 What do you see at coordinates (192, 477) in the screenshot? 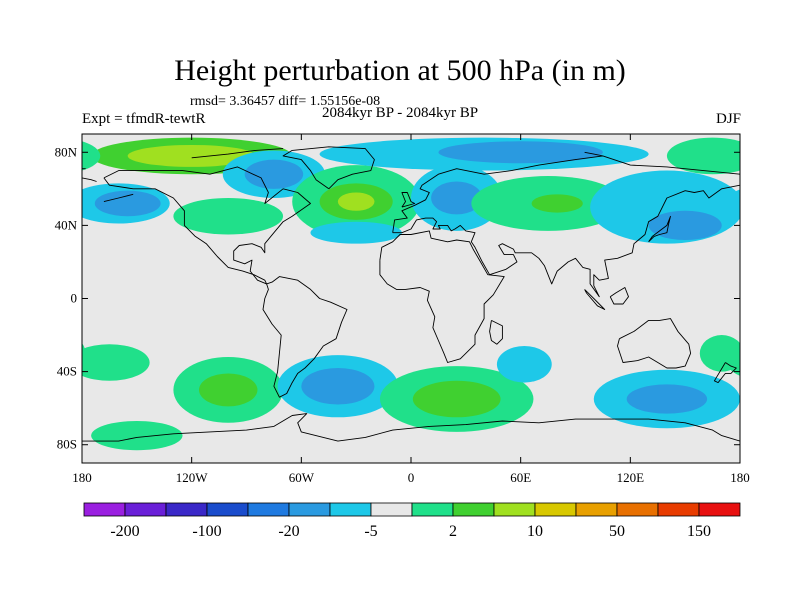
I see `x-tick-label: 120W` at bounding box center [192, 477].